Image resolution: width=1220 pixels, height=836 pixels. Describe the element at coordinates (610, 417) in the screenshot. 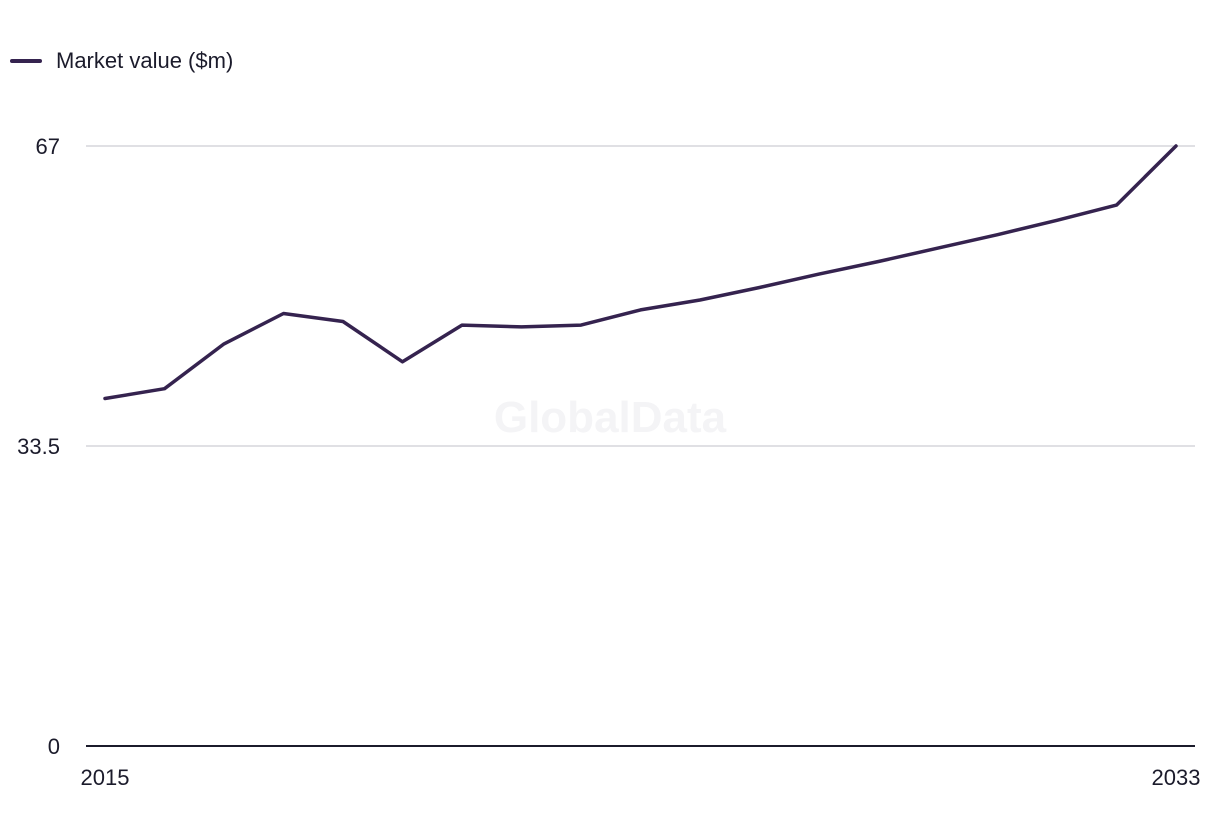

I see `watermark-text: GlobalData` at that location.